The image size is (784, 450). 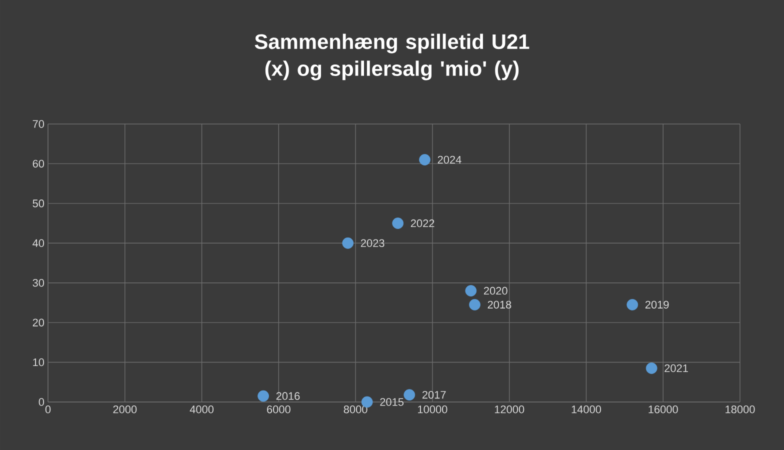 I want to click on y-tick-label: 40, so click(x=38, y=243).